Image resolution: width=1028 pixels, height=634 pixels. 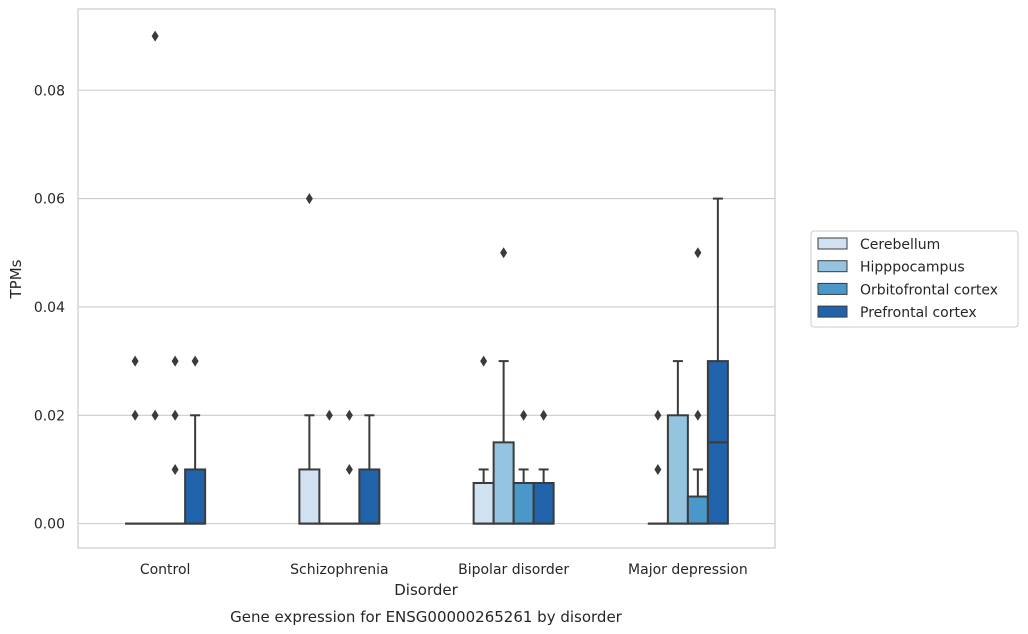 What do you see at coordinates (49, 200) in the screenshot?
I see `y-tick-label: 0.06` at bounding box center [49, 200].